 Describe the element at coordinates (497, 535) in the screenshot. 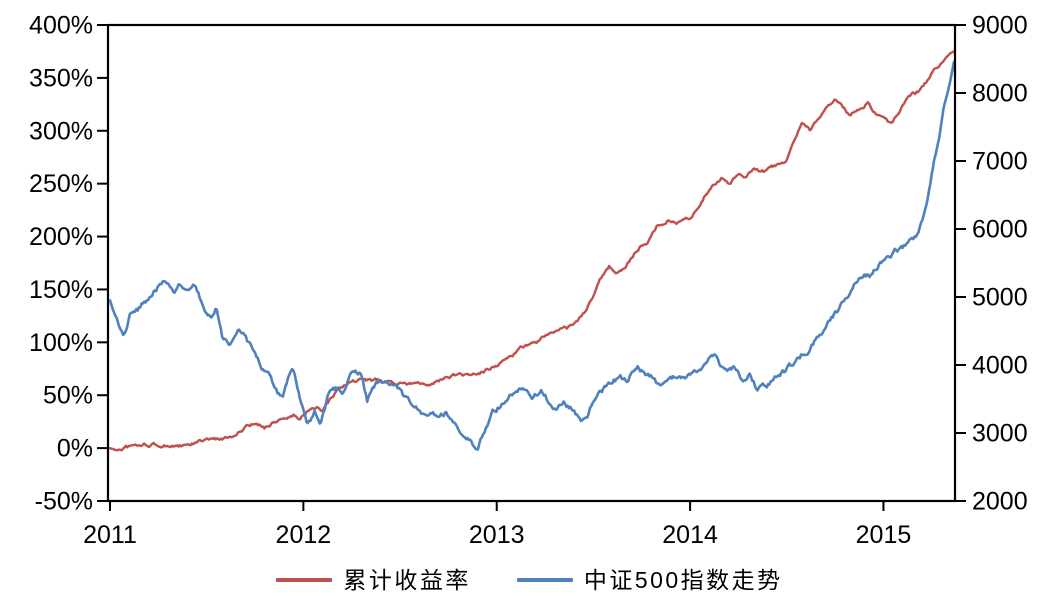

I see `x-tick-label: 2013` at that location.